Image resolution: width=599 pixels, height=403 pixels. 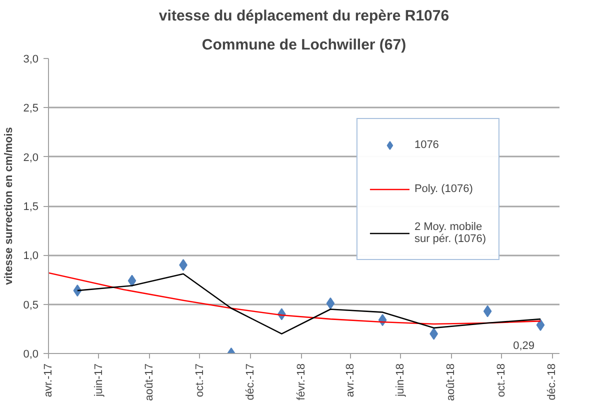 What do you see at coordinates (450, 233) in the screenshot?
I see `legend-label: 2 Moy. mobile sur pér. (1076)` at bounding box center [450, 233].